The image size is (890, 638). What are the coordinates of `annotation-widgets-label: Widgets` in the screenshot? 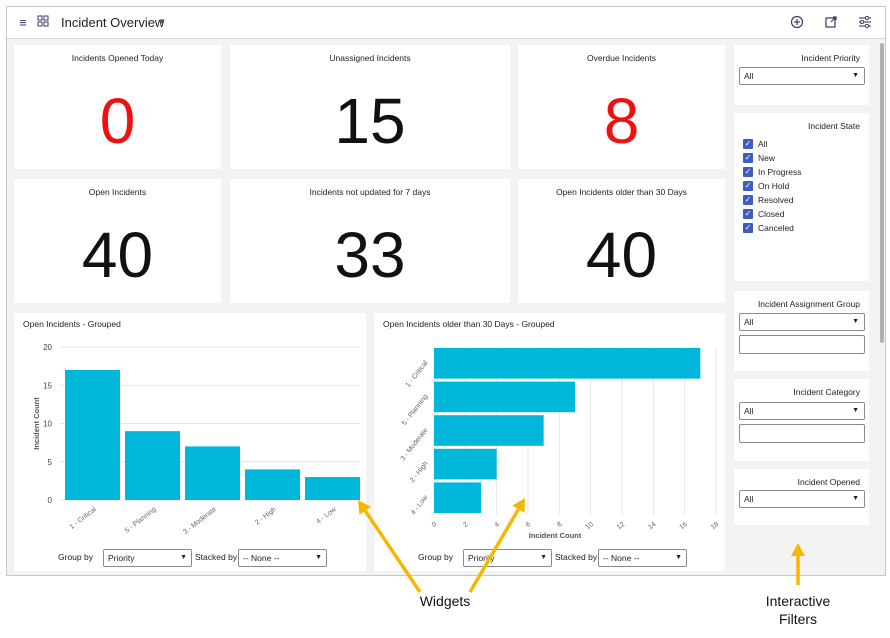 It's located at (445, 601).